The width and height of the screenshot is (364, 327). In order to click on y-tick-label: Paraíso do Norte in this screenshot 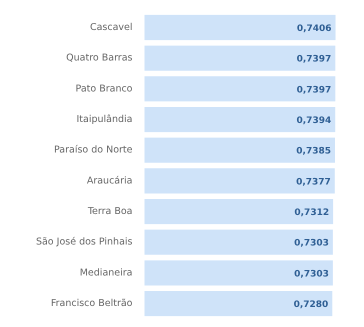, I will do `click(93, 150)`.